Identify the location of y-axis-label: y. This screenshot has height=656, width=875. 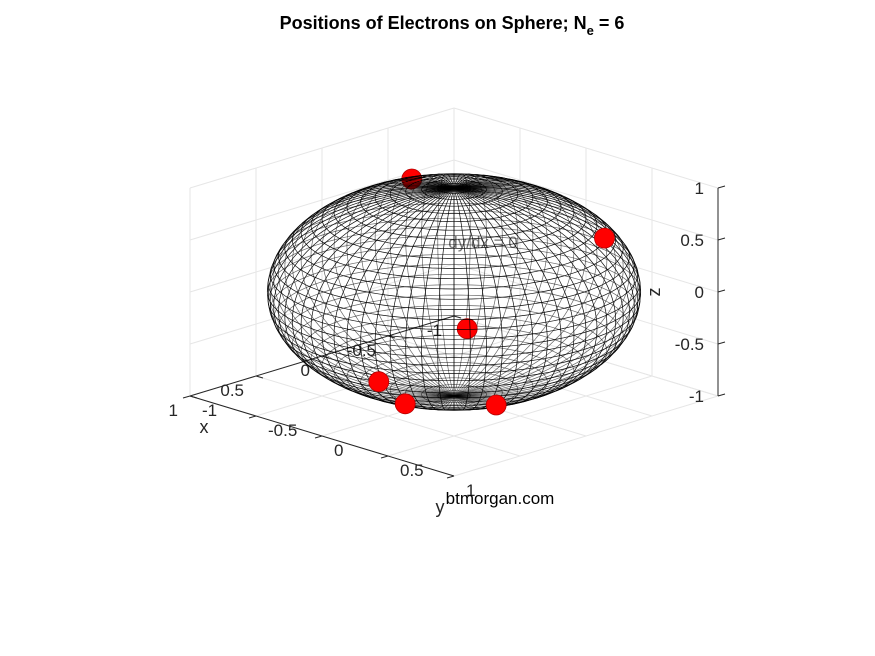
(440, 507).